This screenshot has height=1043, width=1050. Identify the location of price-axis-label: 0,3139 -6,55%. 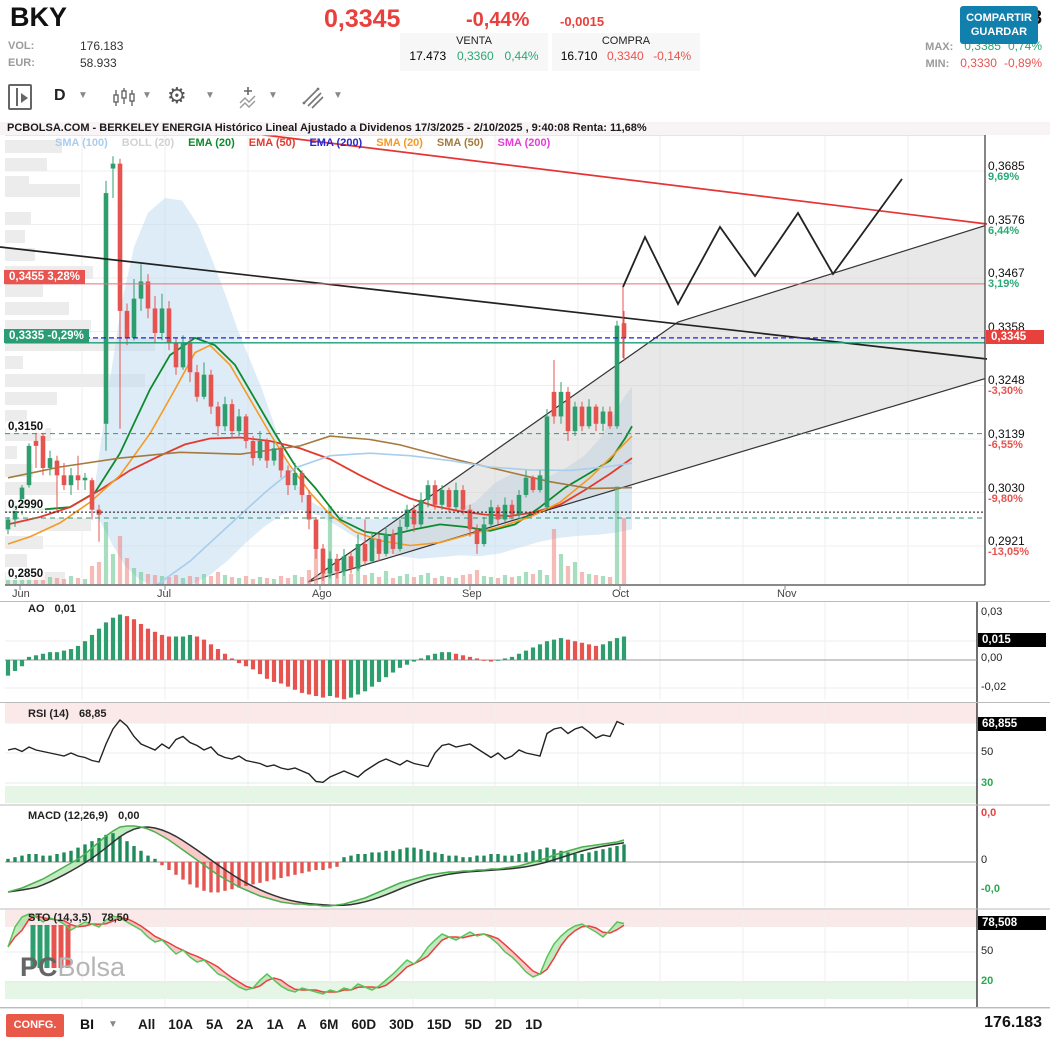
(1006, 439).